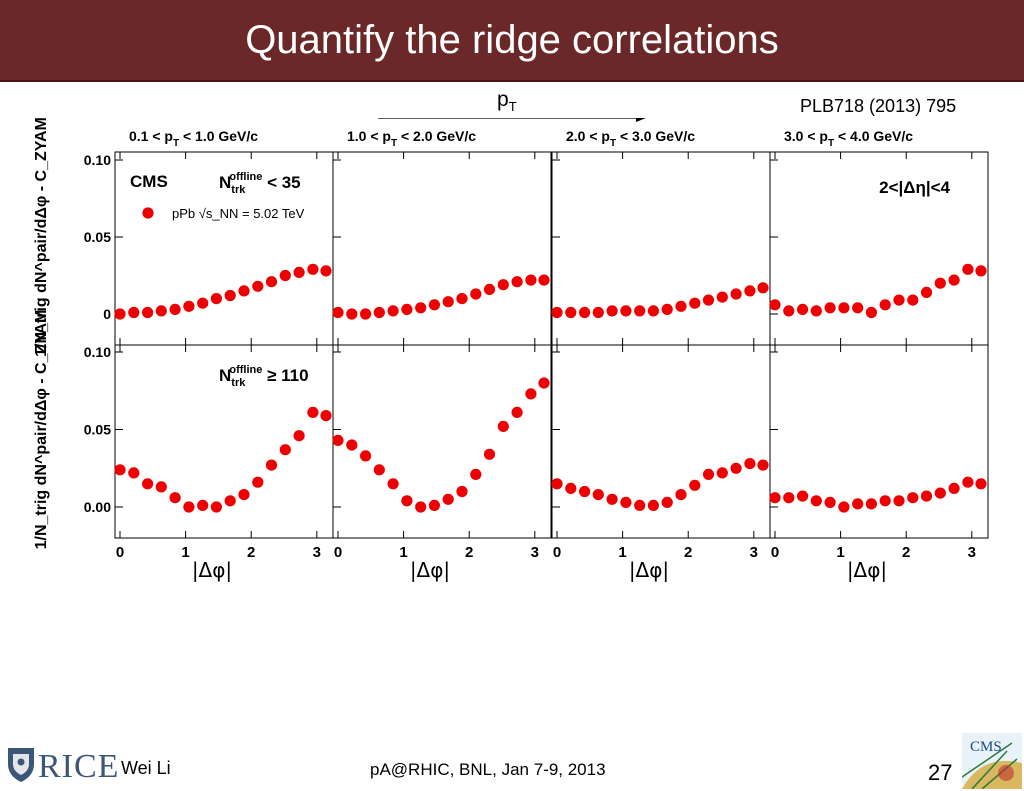 The height and width of the screenshot is (791, 1024). What do you see at coordinates (503, 99) in the screenshot?
I see `pt-arrow-label-main: p` at bounding box center [503, 99].